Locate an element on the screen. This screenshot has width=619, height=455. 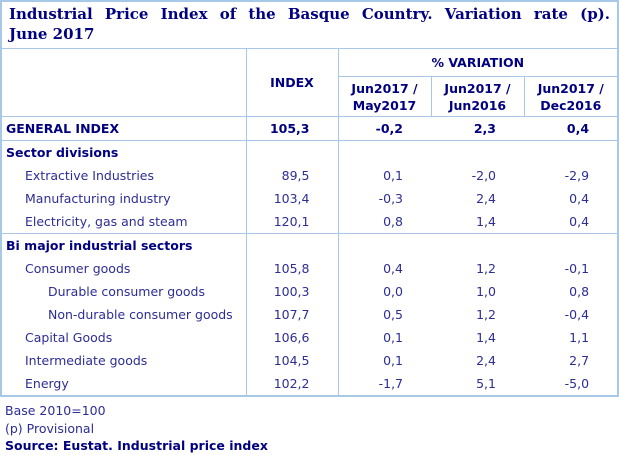
variation-value: 0,0 is located at coordinates (393, 291).